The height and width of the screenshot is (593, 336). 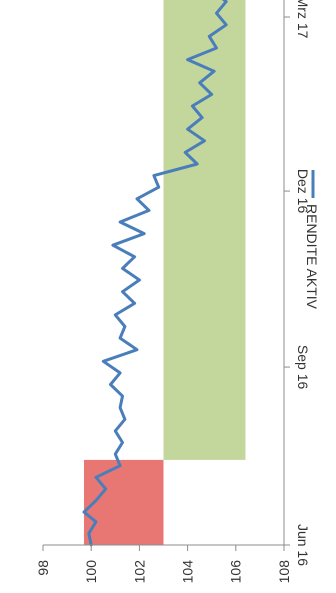 I want to click on value-tick-label: 100, so click(x=91, y=572).